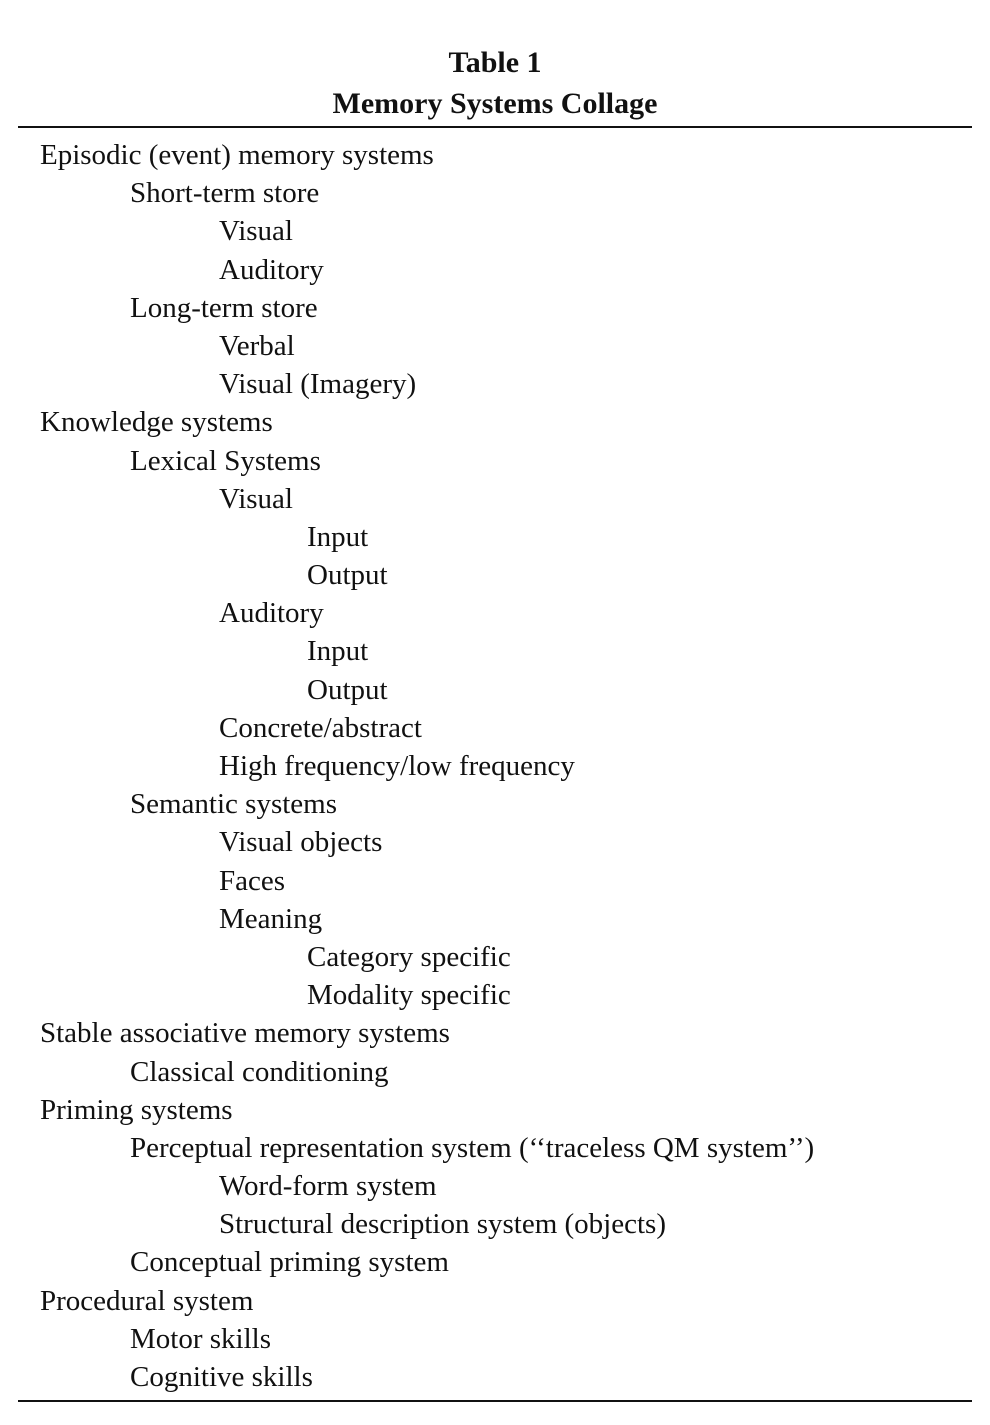 Image resolution: width=990 pixels, height=1425 pixels. I want to click on list-item: Semantic systems, so click(234, 804).